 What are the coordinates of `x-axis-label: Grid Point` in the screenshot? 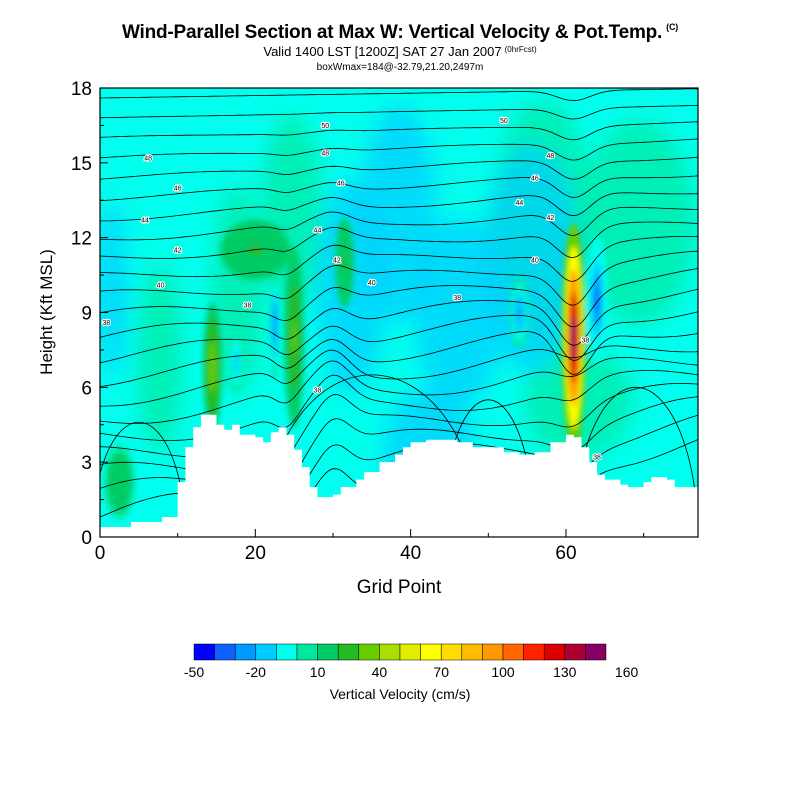 It's located at (399, 587).